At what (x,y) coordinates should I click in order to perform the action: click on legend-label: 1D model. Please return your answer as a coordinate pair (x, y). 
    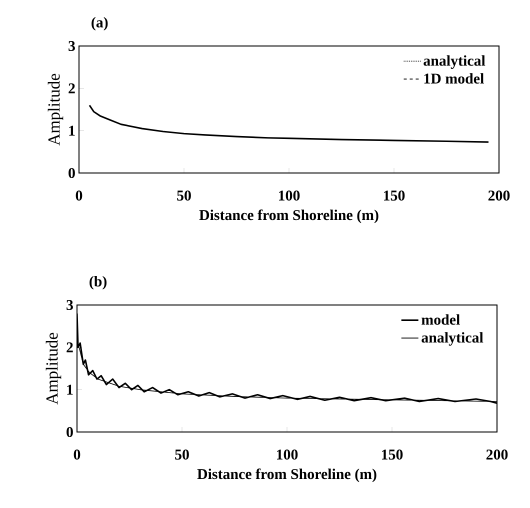
    Looking at the image, I should click on (454, 78).